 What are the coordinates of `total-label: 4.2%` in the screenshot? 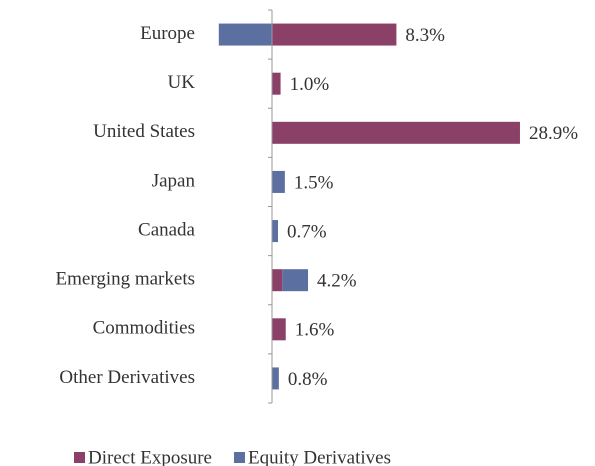 It's located at (337, 281).